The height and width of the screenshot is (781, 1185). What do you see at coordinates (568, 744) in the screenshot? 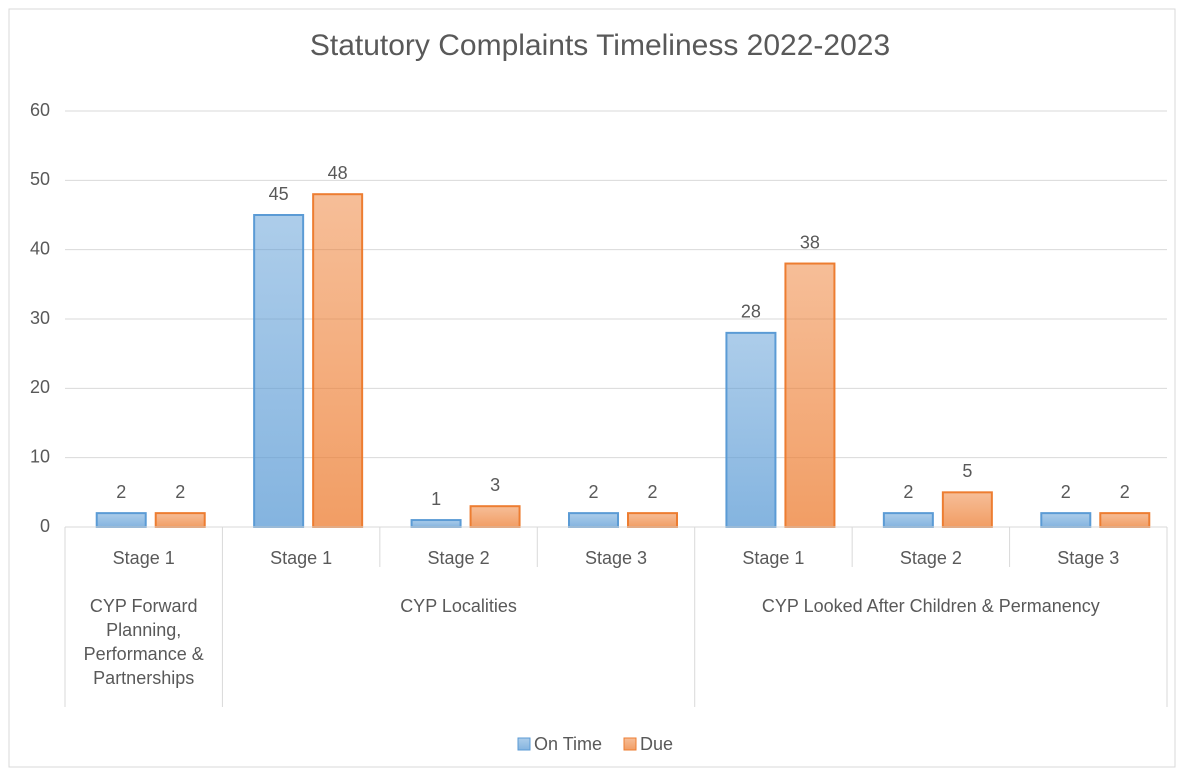
I see `legend-label: On Time` at bounding box center [568, 744].